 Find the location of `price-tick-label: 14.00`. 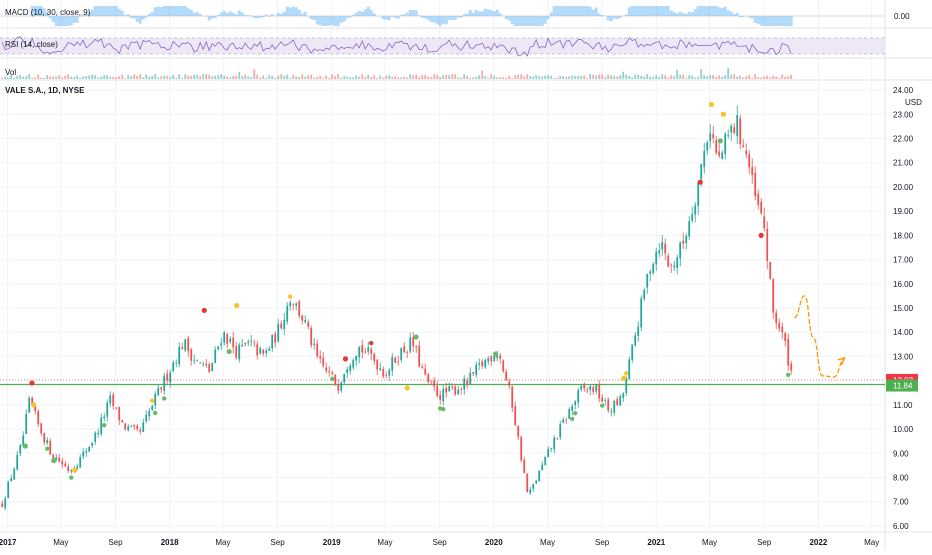

price-tick-label: 14.00 is located at coordinates (903, 332).